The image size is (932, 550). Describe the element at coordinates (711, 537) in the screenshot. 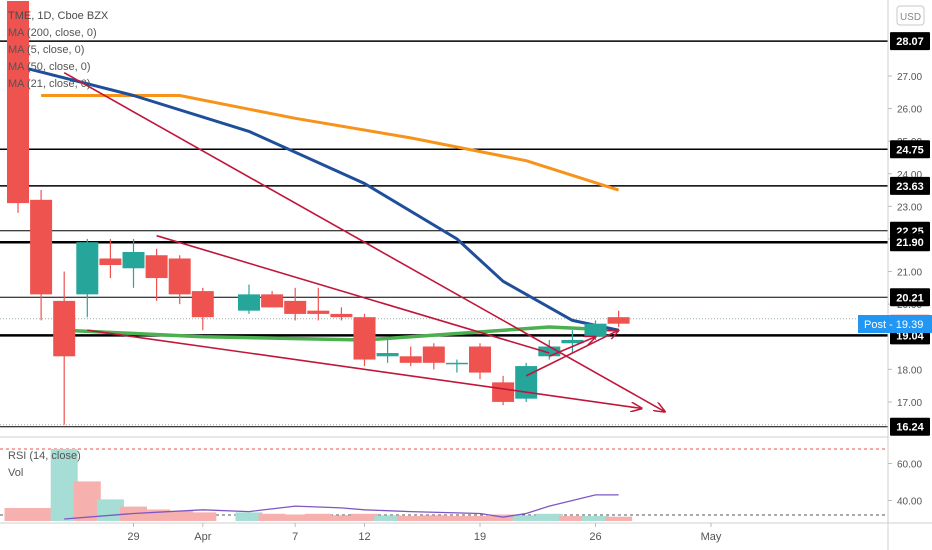

I see `time-tick-label: May` at that location.